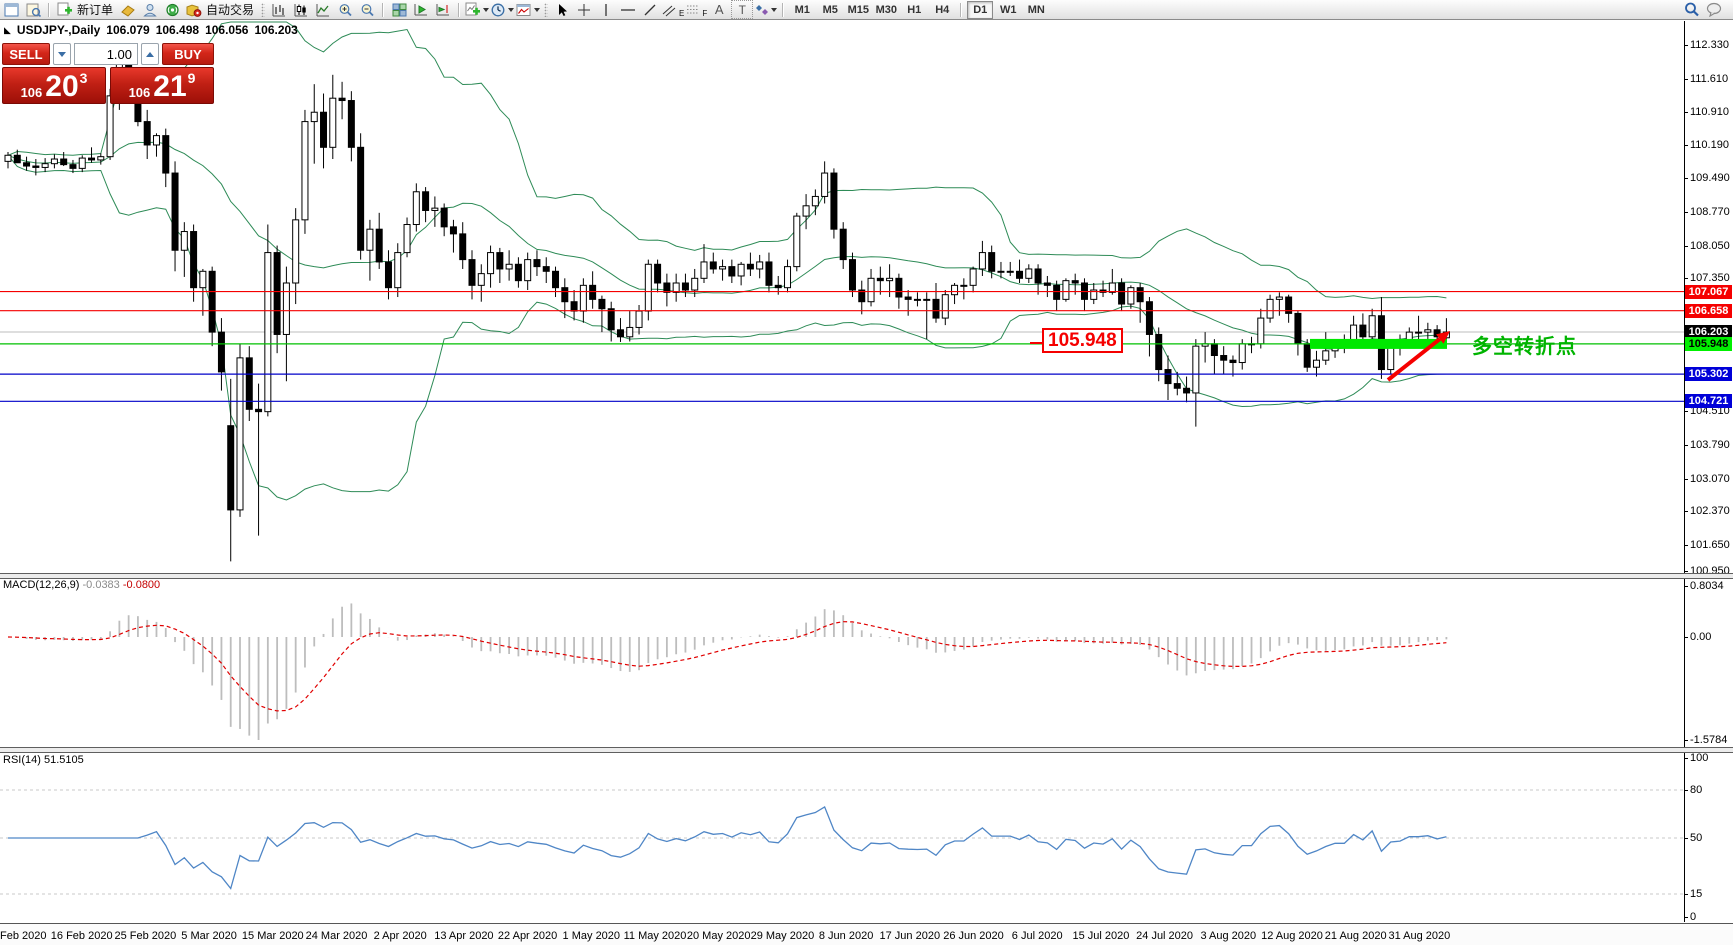  I want to click on rsi-tick-label: 80, so click(1696, 790).